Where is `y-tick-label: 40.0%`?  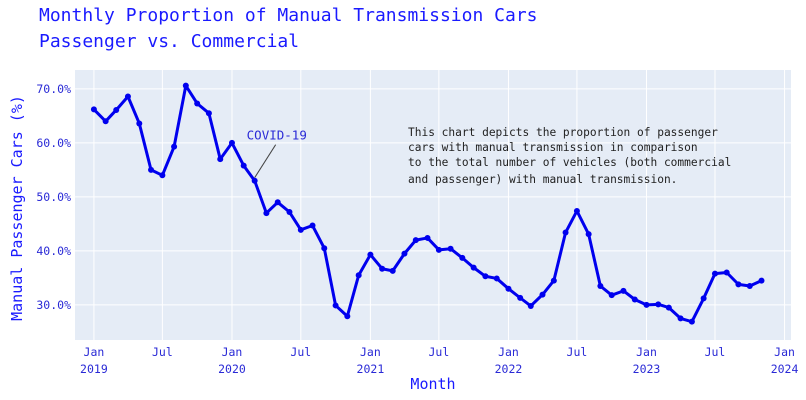
y-tick-label: 40.0% is located at coordinates (53, 251).